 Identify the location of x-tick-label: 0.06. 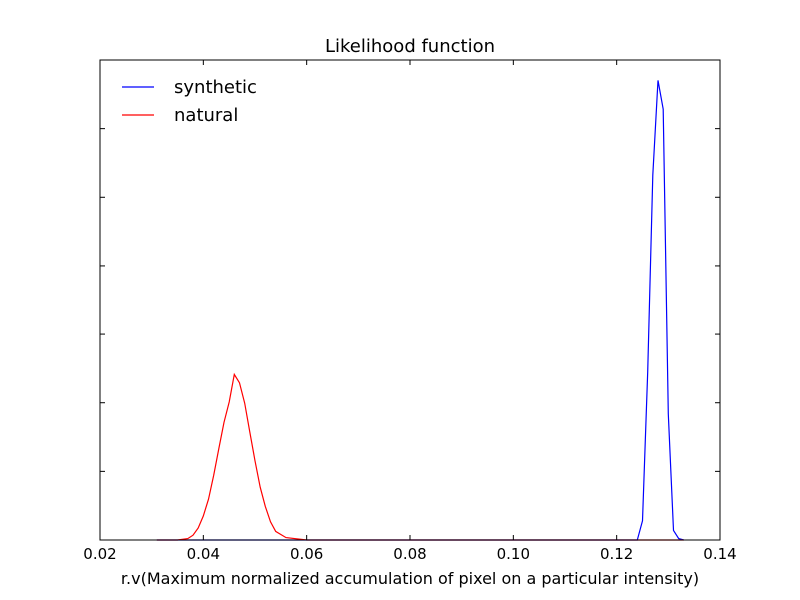
(306, 554).